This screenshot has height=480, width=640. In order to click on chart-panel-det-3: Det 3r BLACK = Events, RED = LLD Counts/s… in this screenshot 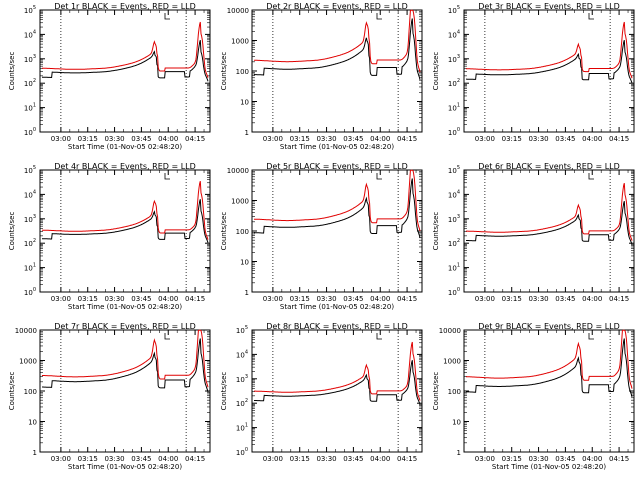, I will do `click(533, 72)`.